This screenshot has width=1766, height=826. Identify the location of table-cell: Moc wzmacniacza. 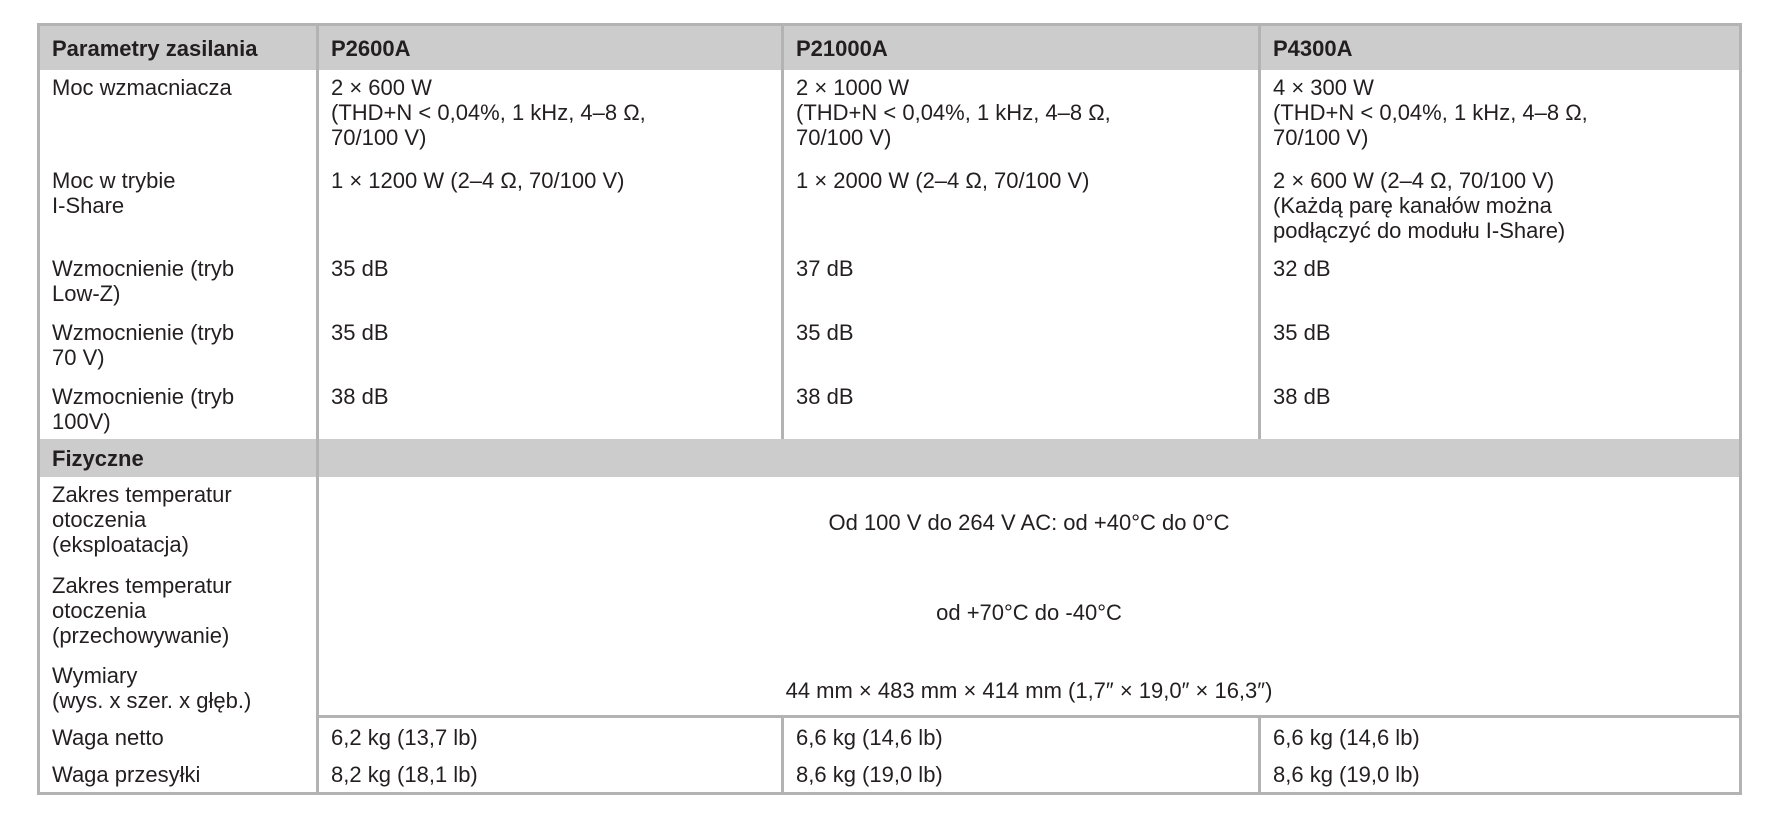
(178, 116).